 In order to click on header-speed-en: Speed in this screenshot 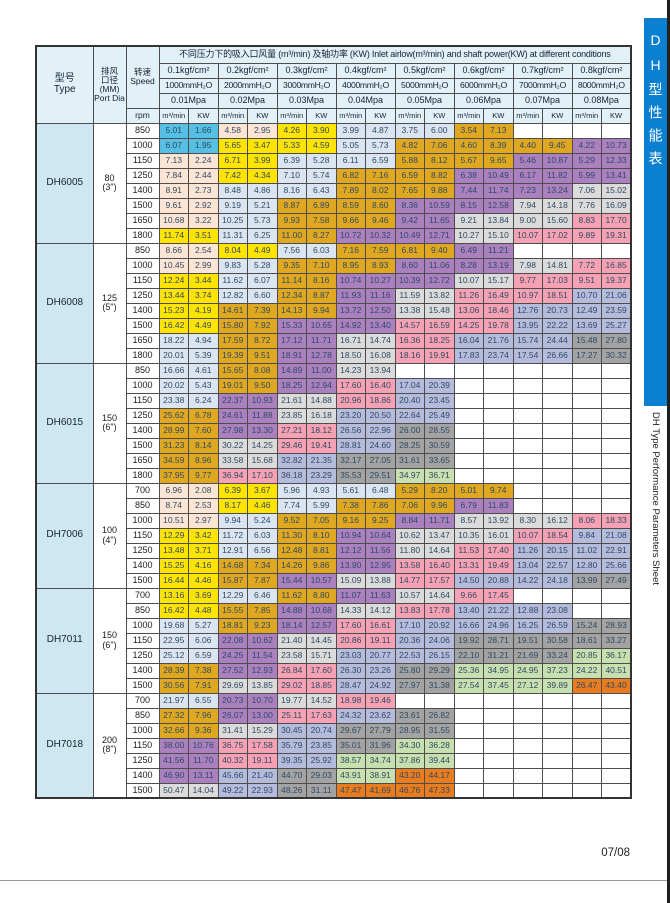, I will do `click(142, 81)`.